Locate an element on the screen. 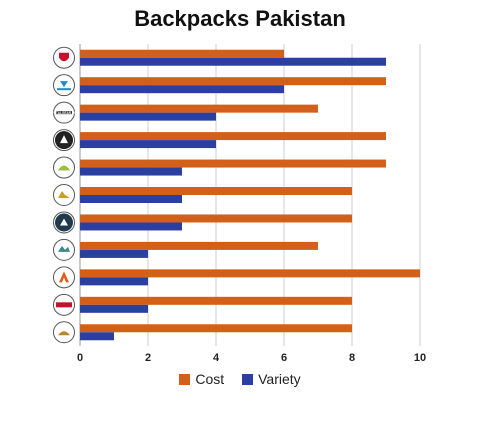 The height and width of the screenshot is (441, 480). legend-swatch-variety is located at coordinates (248, 379).